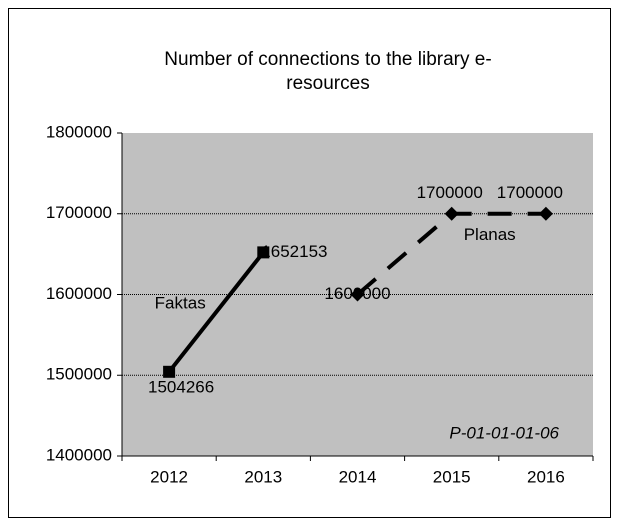  I want to click on x-tick-label: 2016, so click(546, 476).